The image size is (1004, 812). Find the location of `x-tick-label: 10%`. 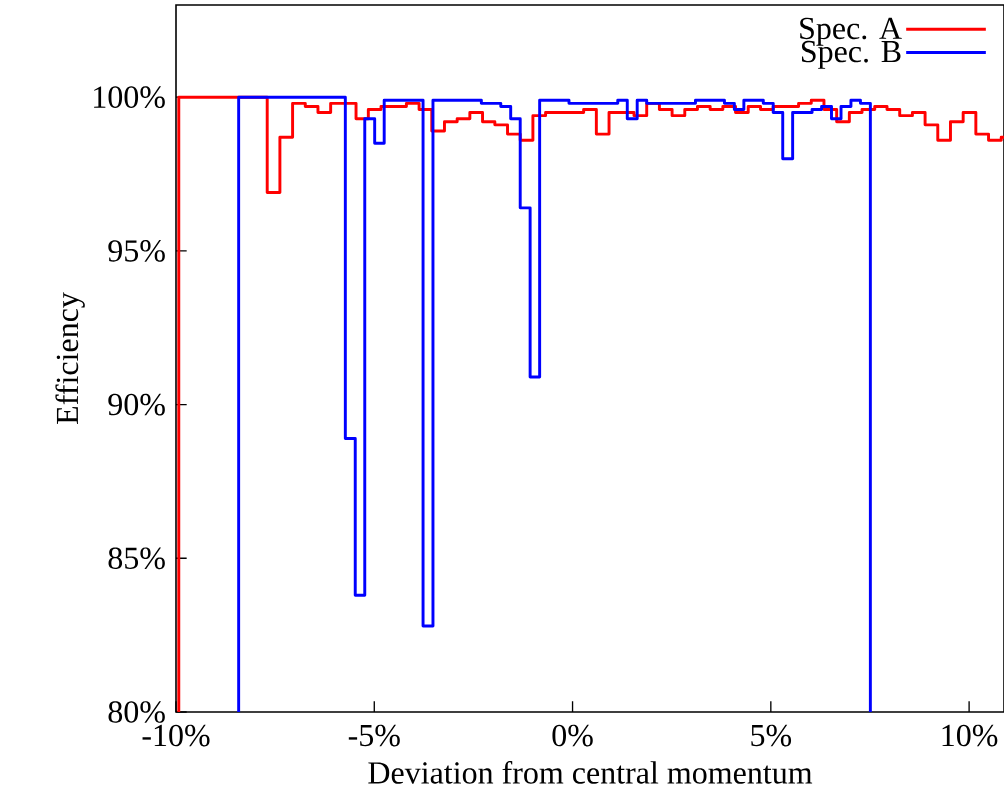

x-tick-label: 10% is located at coordinates (970, 735).